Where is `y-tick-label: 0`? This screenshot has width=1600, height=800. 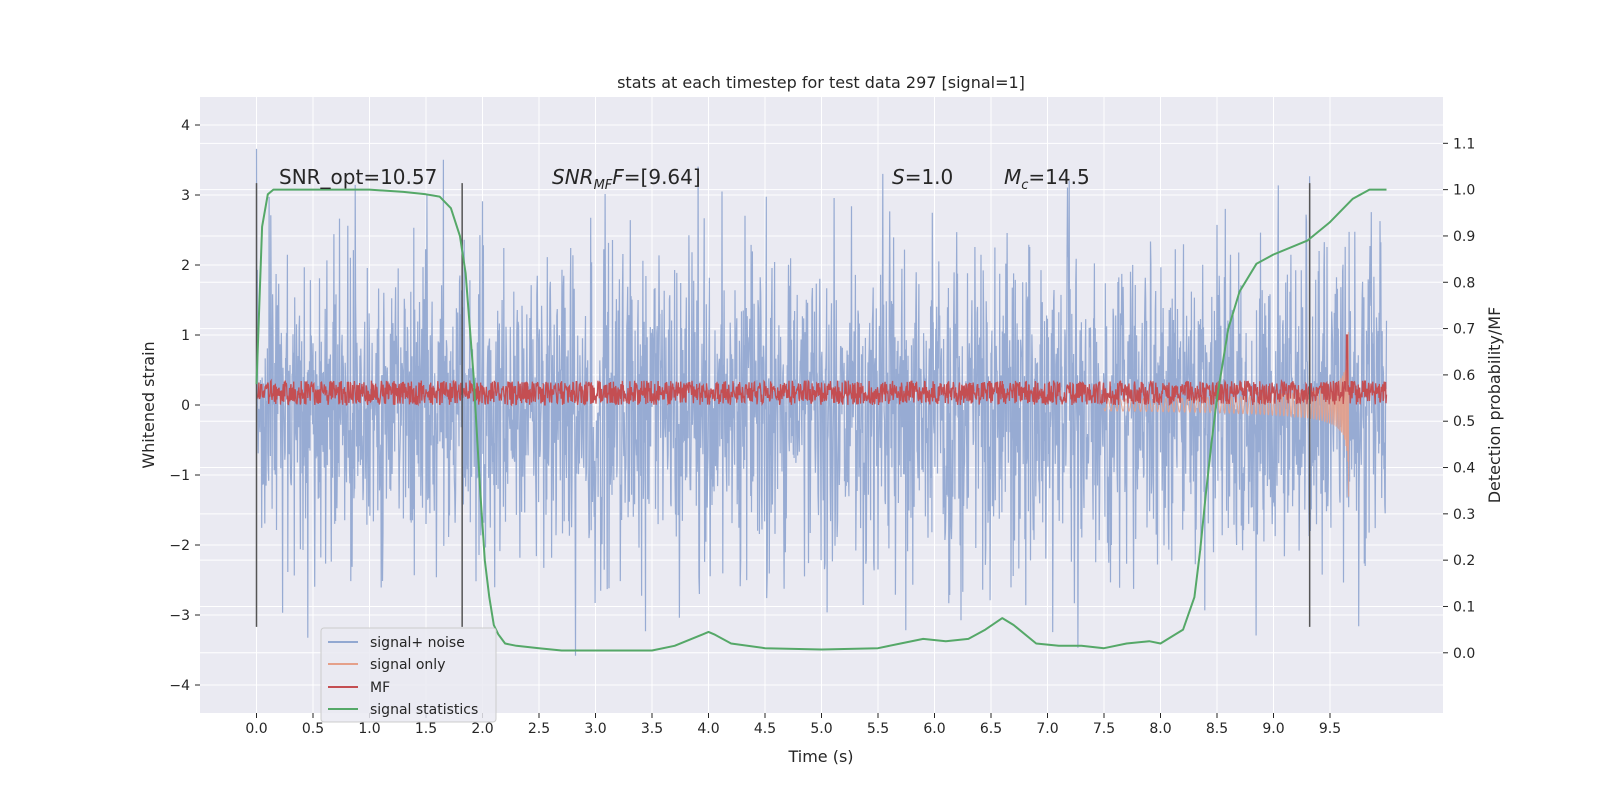
y-tick-label: 0 is located at coordinates (185, 406).